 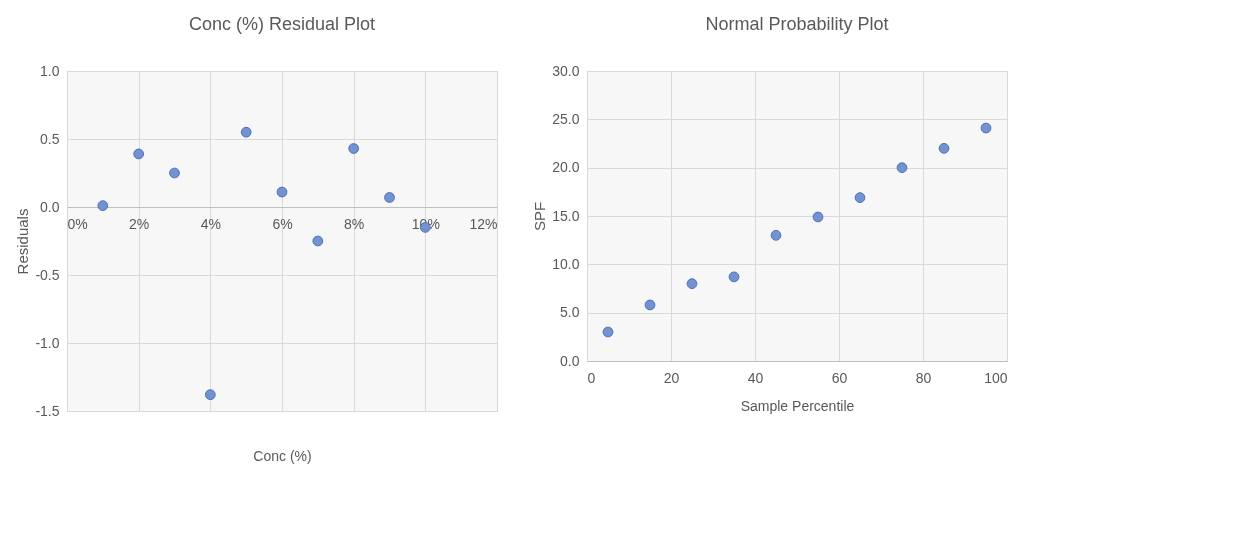 I want to click on y-axis-title: Residuals, so click(x=23, y=241).